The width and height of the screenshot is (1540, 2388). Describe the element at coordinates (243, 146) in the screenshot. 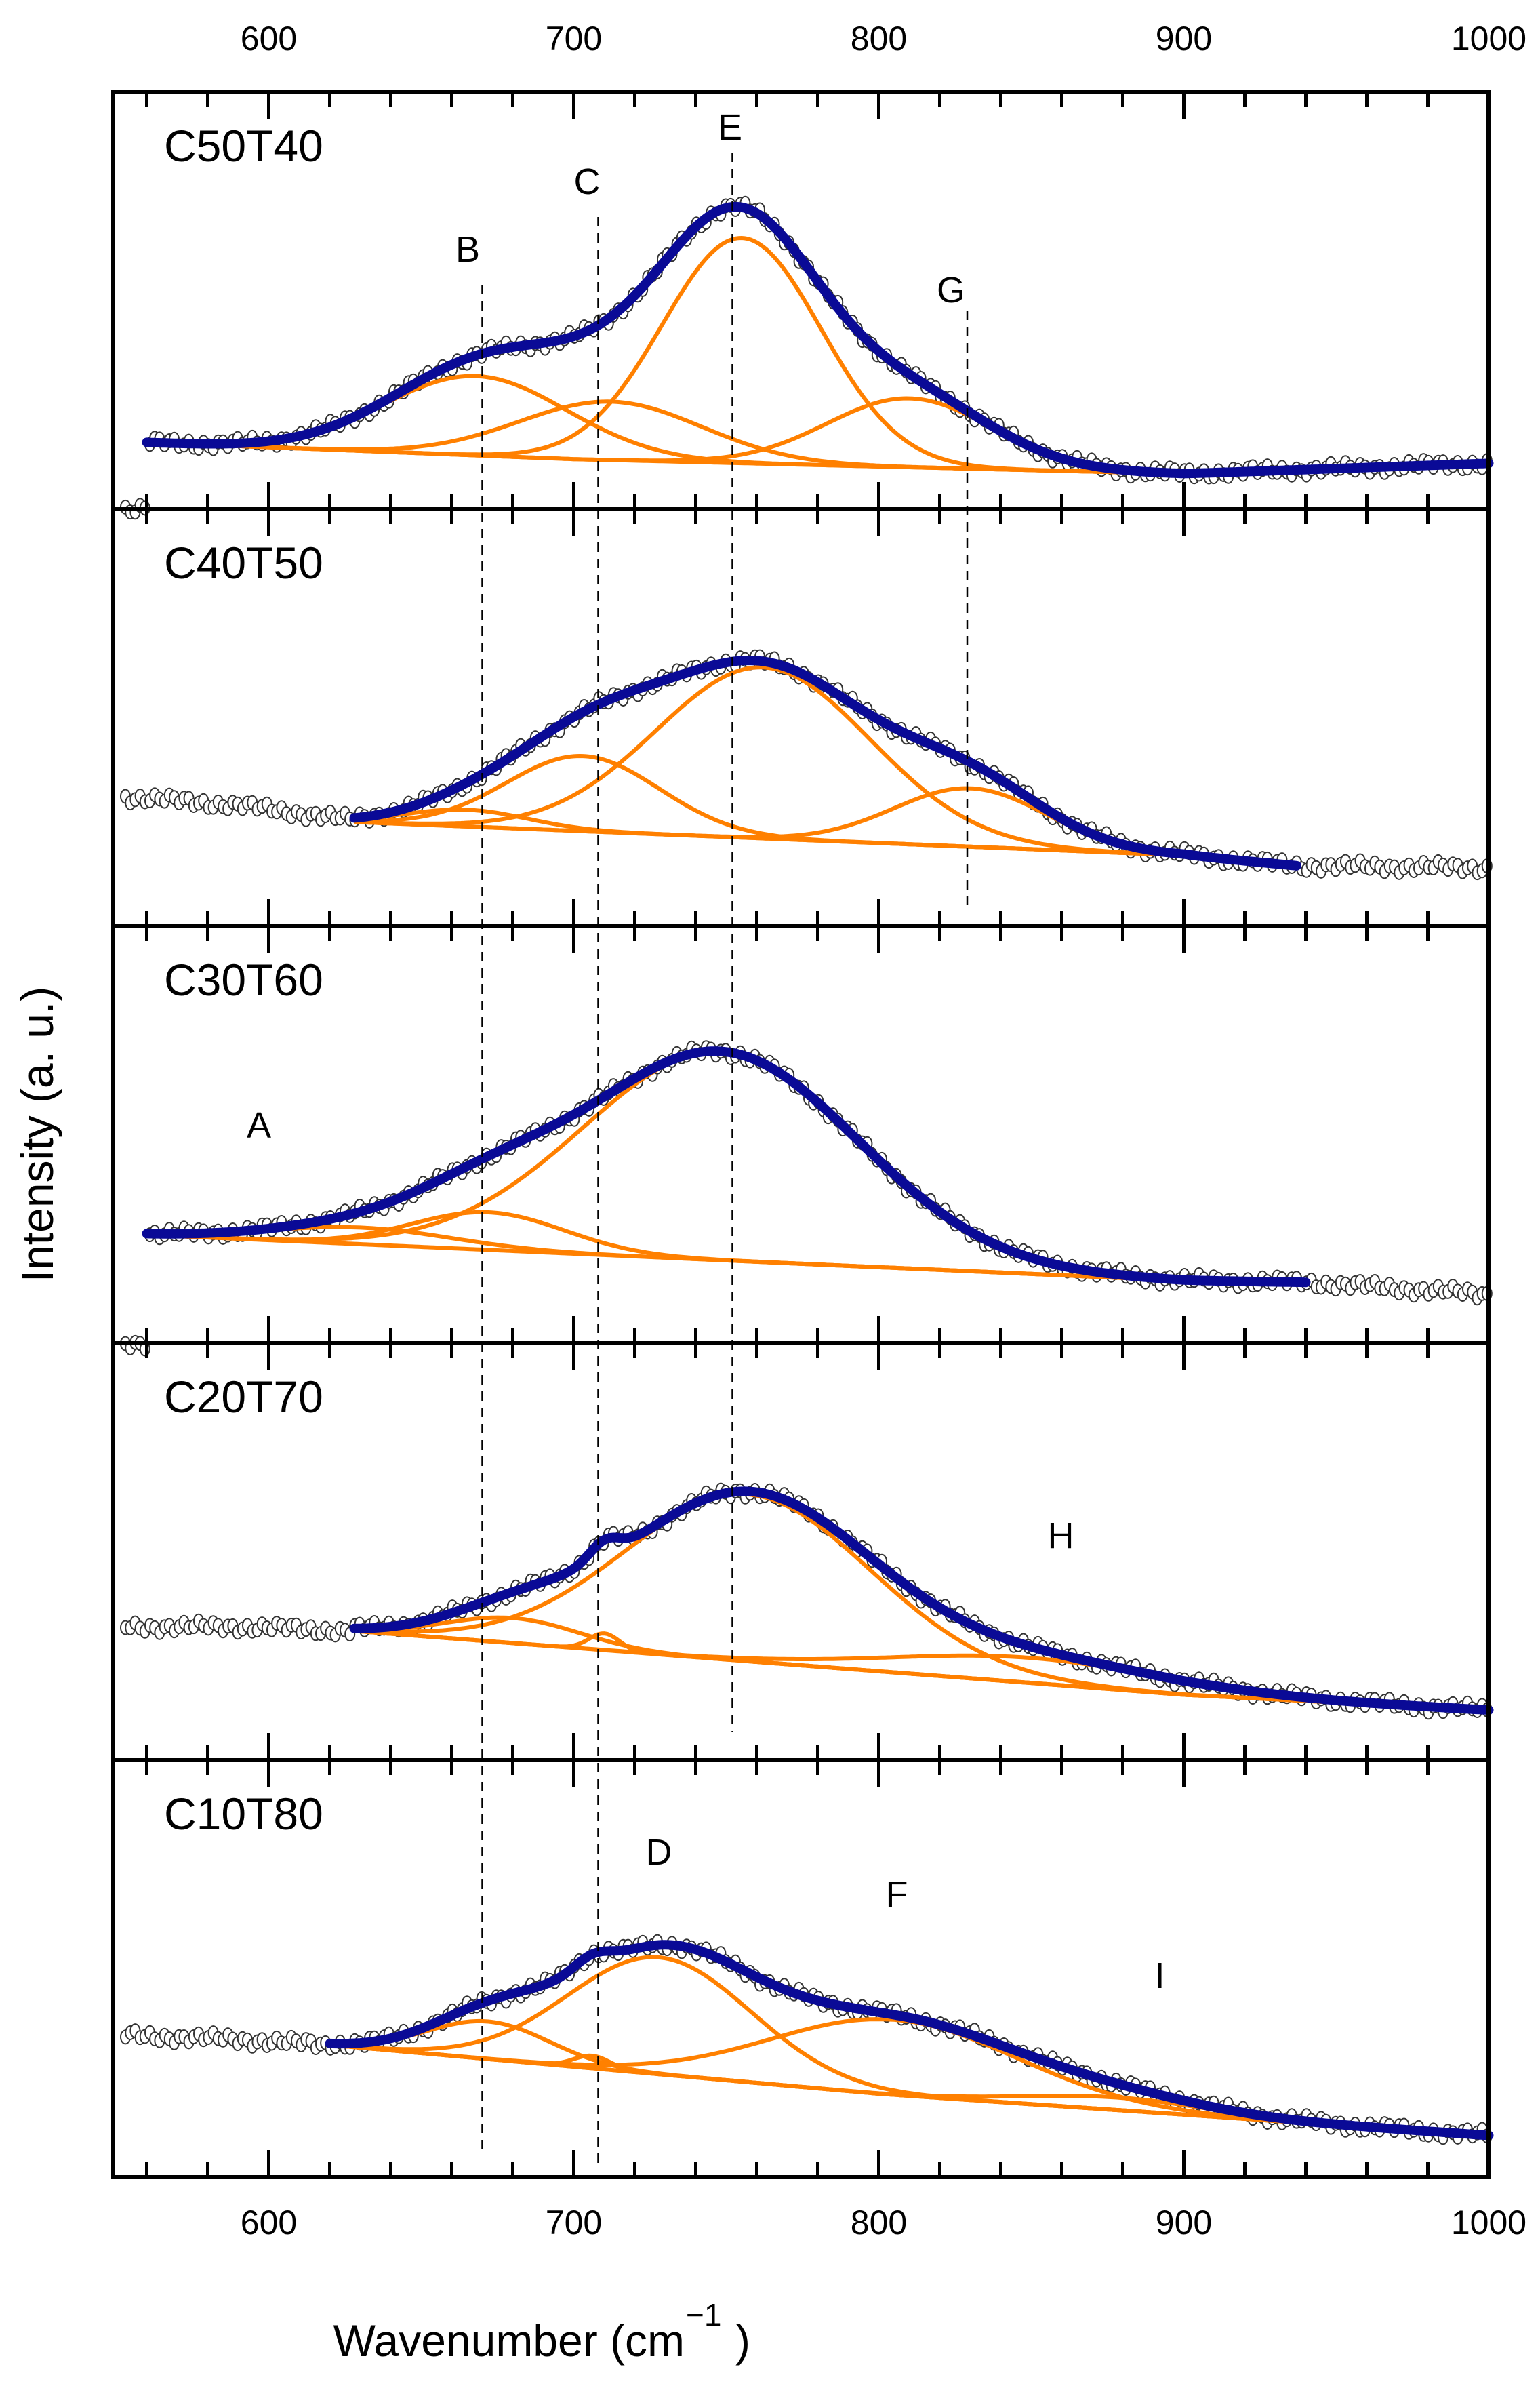

I see `panel-label: C50T40` at that location.